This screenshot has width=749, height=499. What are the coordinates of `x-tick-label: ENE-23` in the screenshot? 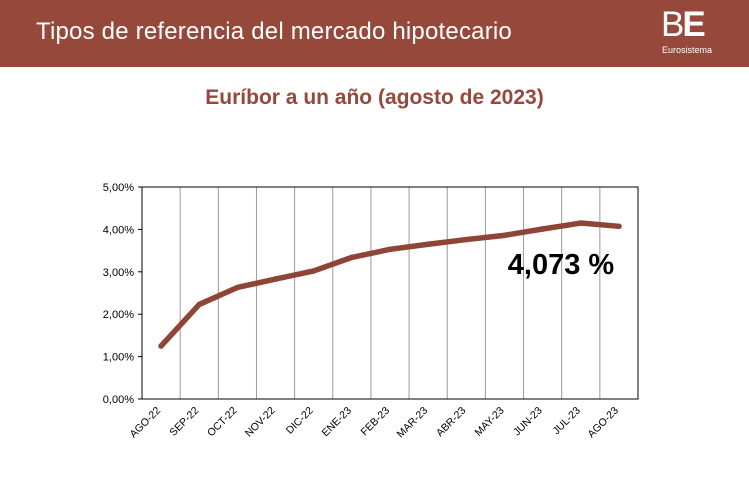 It's located at (336, 422).